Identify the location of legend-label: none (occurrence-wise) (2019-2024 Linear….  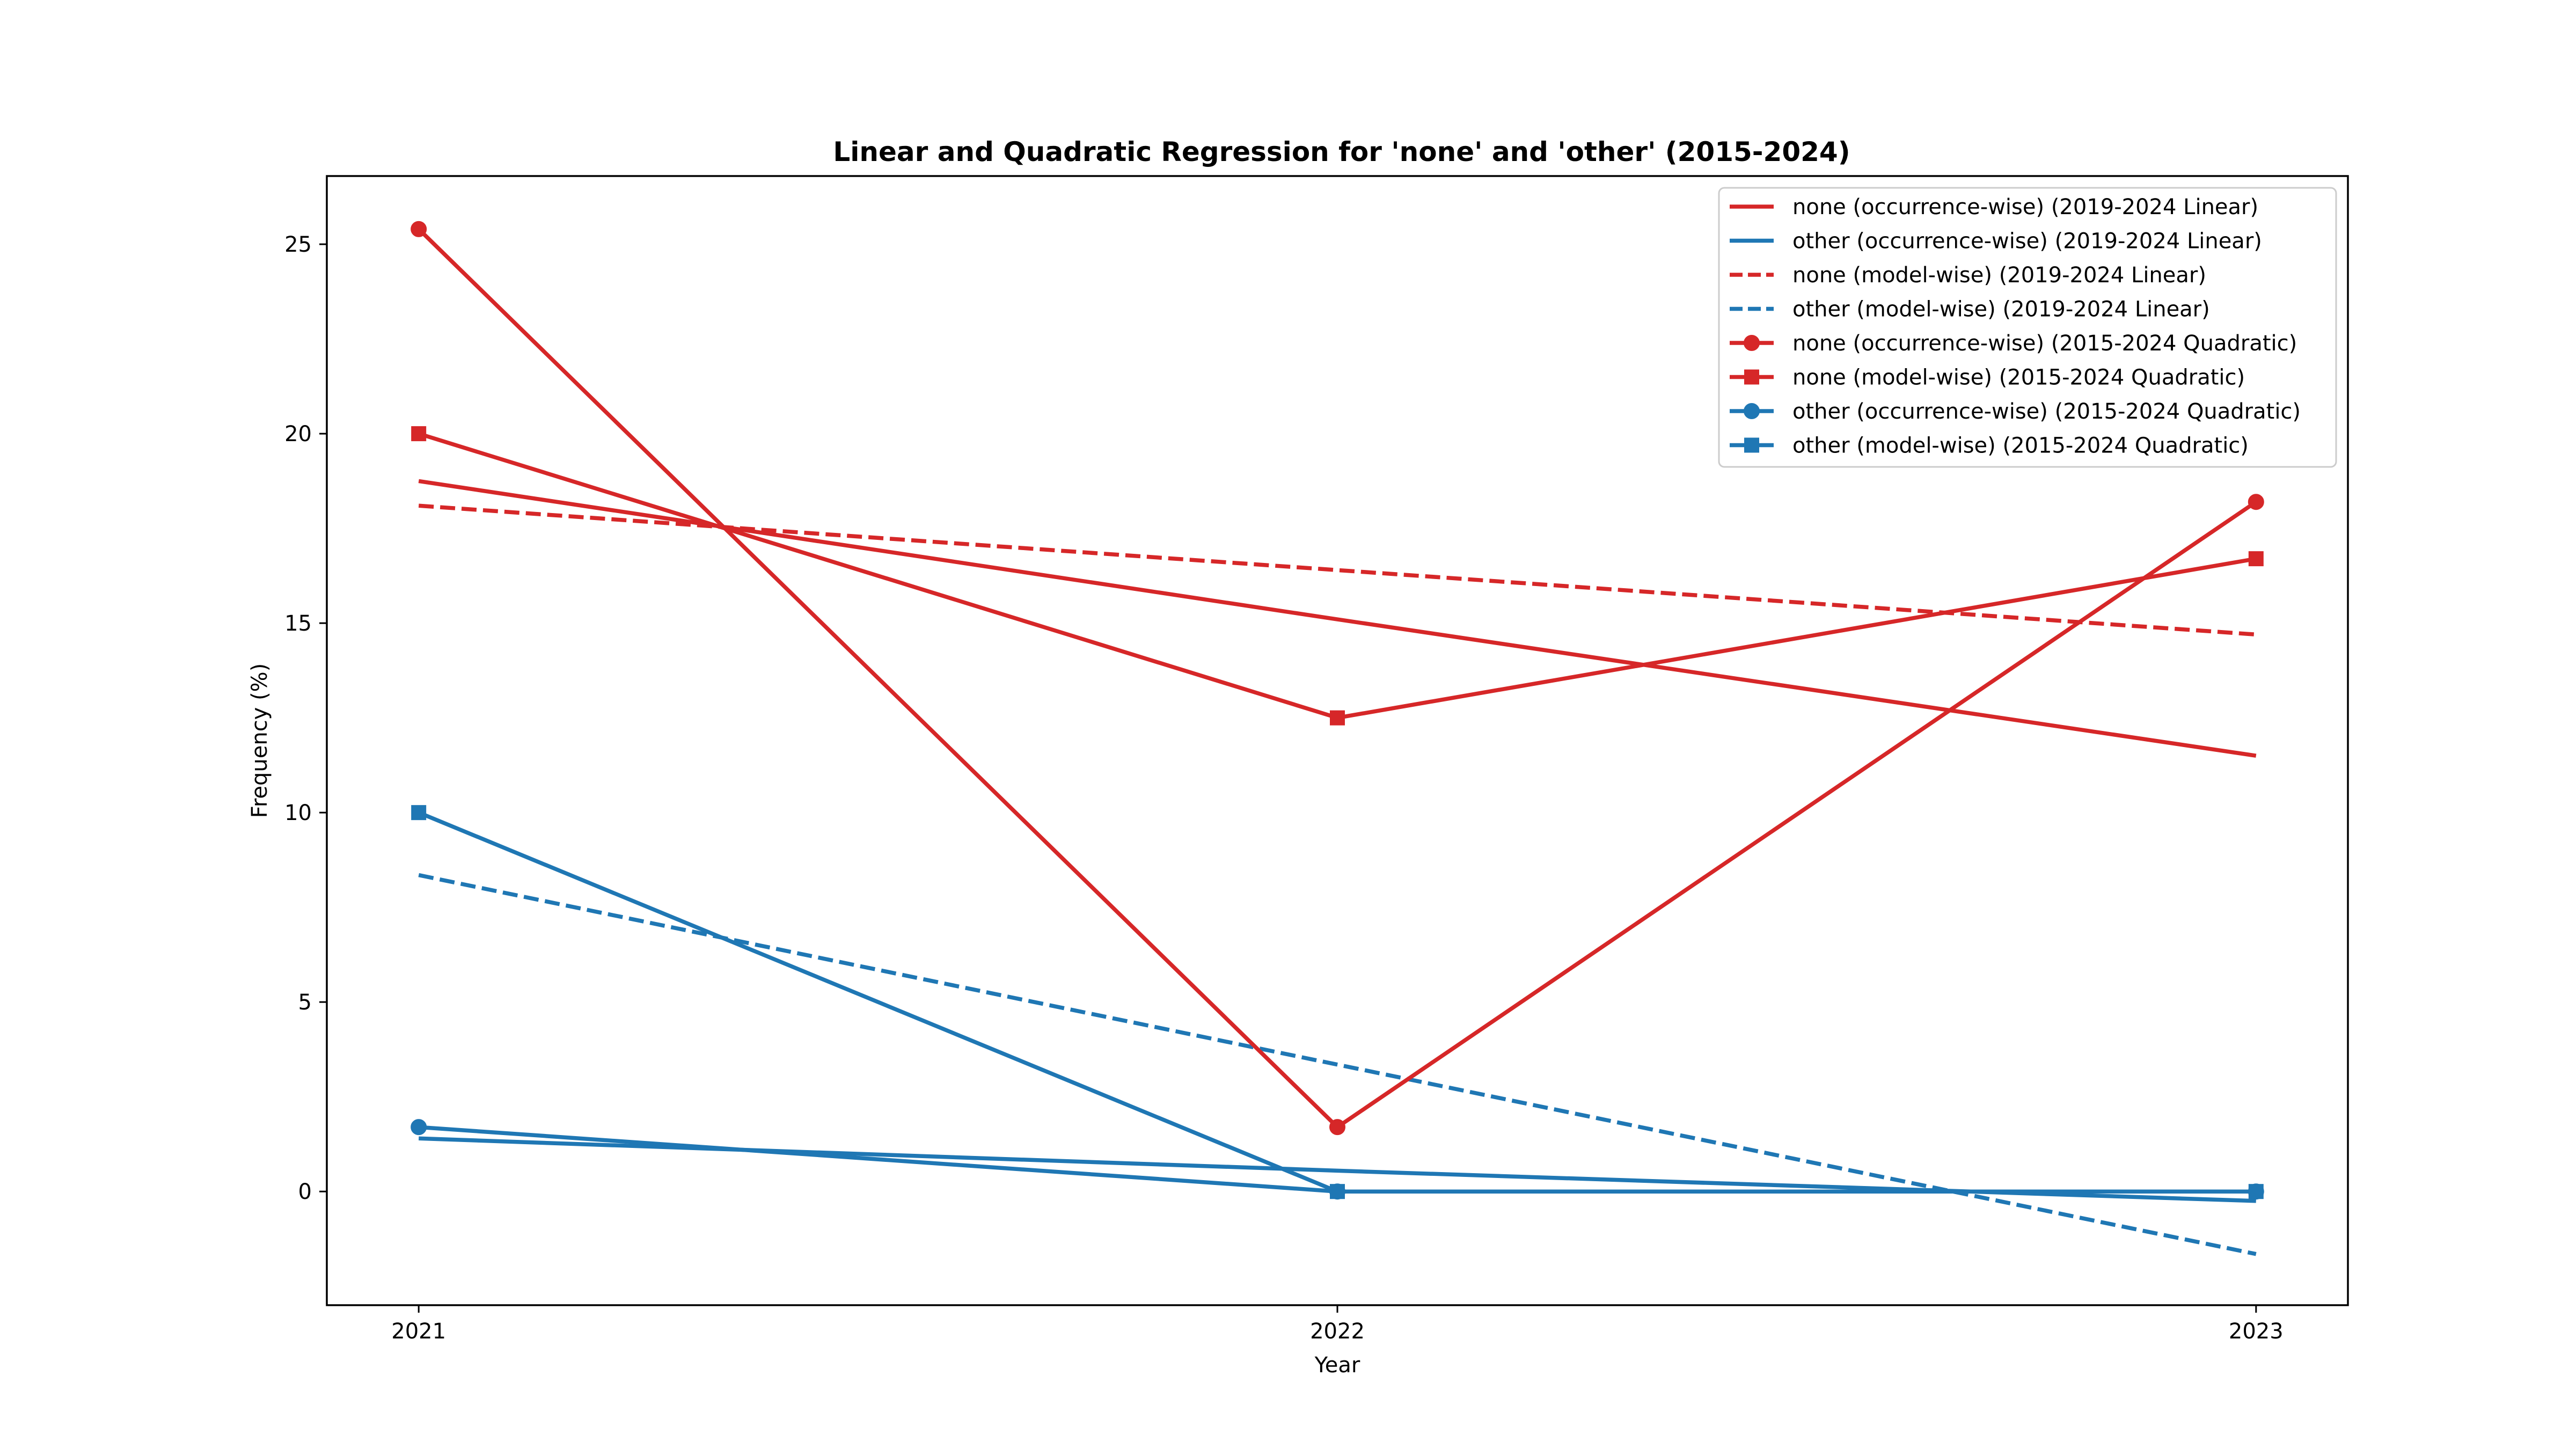
(2025, 207).